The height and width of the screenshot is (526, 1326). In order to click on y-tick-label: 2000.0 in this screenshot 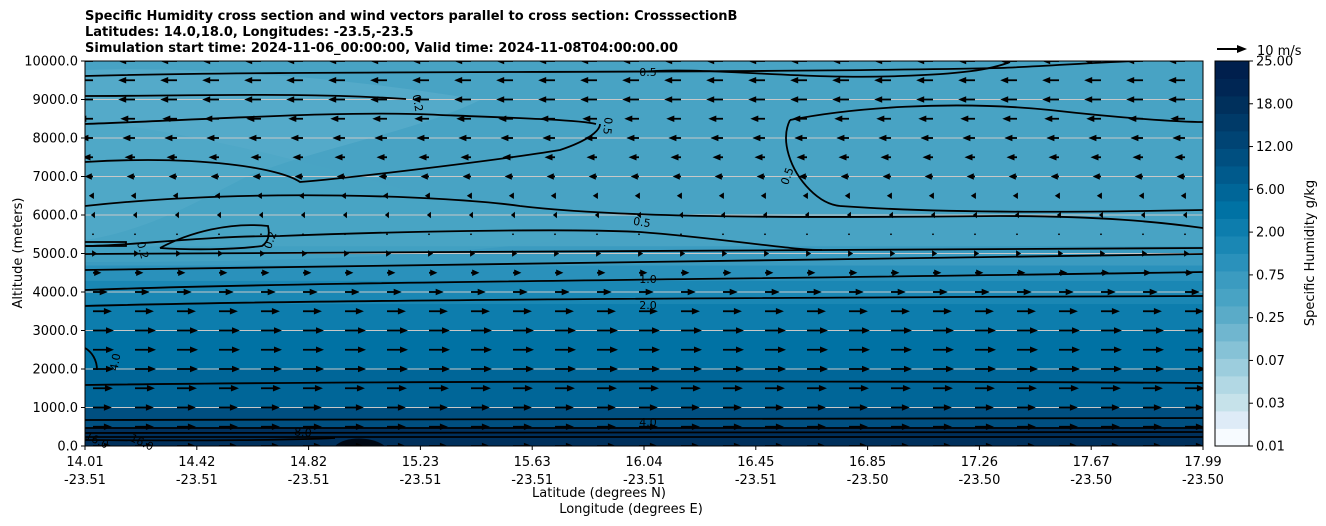, I will do `click(56, 370)`.